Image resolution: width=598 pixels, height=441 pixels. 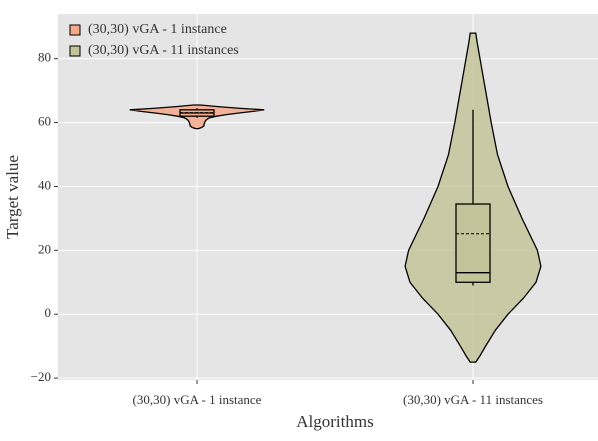 What do you see at coordinates (163, 50) in the screenshot?
I see `legend-label: (30,30) vGA - 11 instances` at bounding box center [163, 50].